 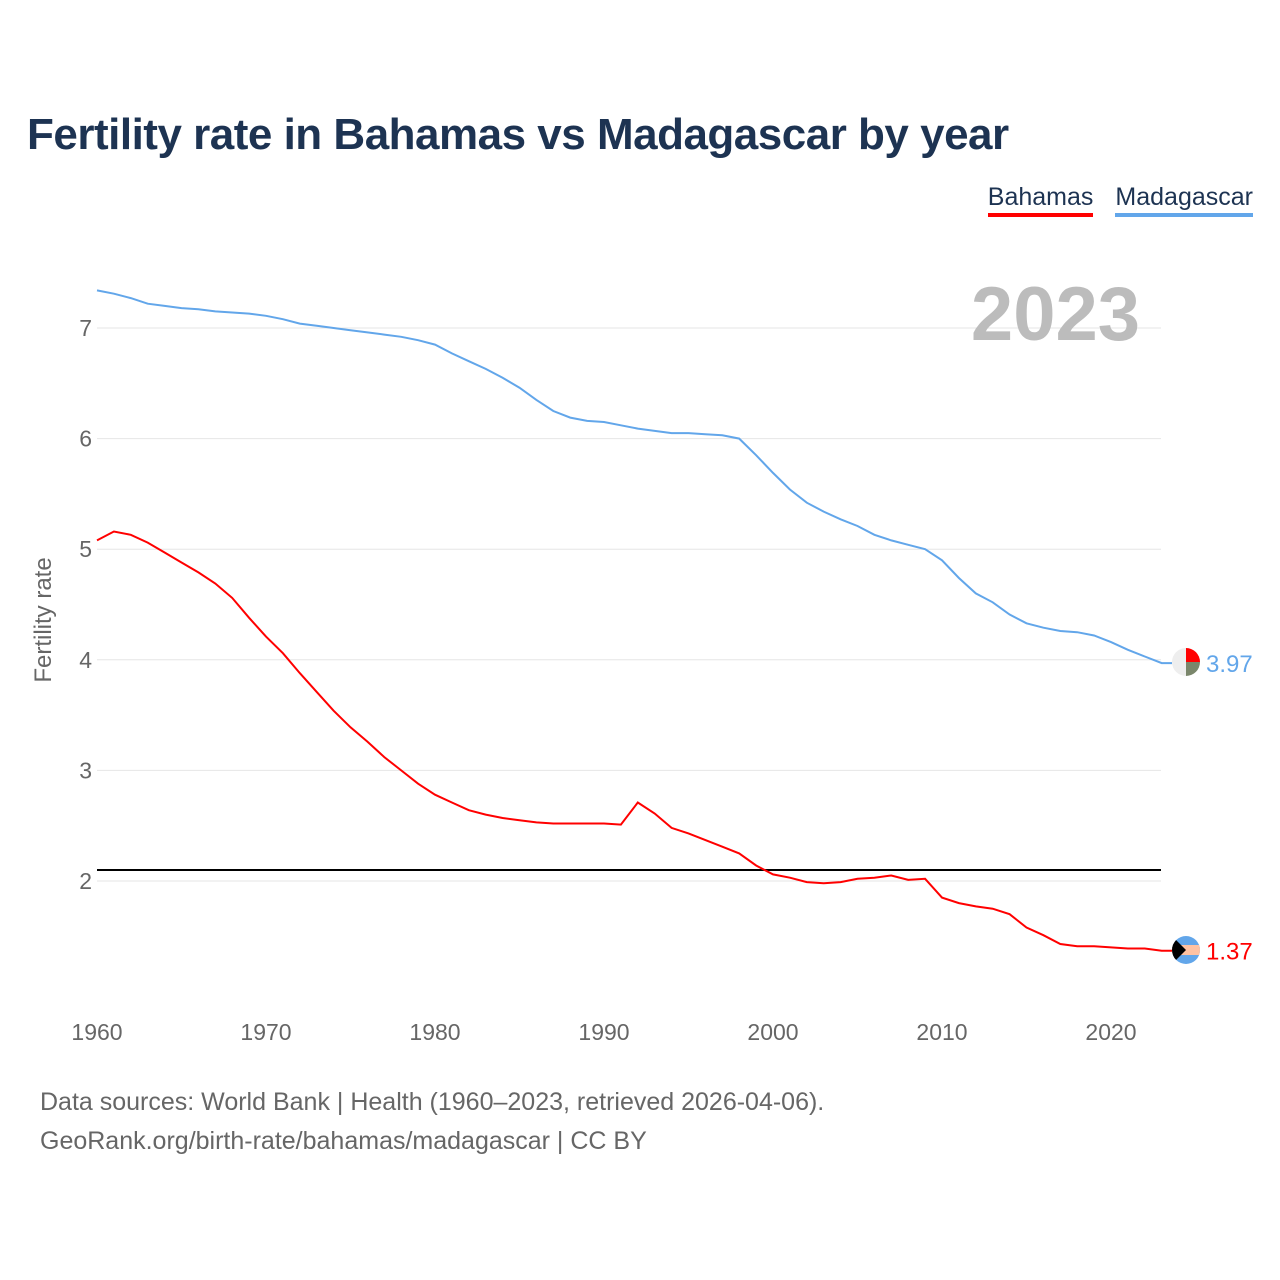 I want to click on x-tick-label: 1970, so click(x=265, y=1032).